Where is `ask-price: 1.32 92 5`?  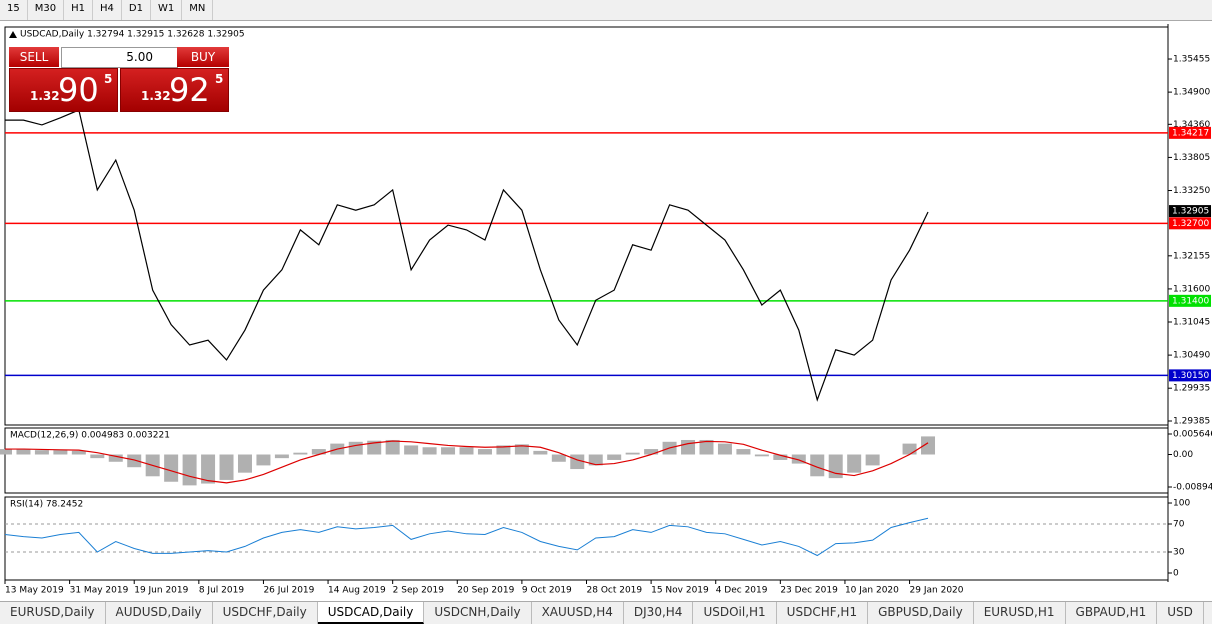 ask-price: 1.32 92 5 is located at coordinates (174, 90).